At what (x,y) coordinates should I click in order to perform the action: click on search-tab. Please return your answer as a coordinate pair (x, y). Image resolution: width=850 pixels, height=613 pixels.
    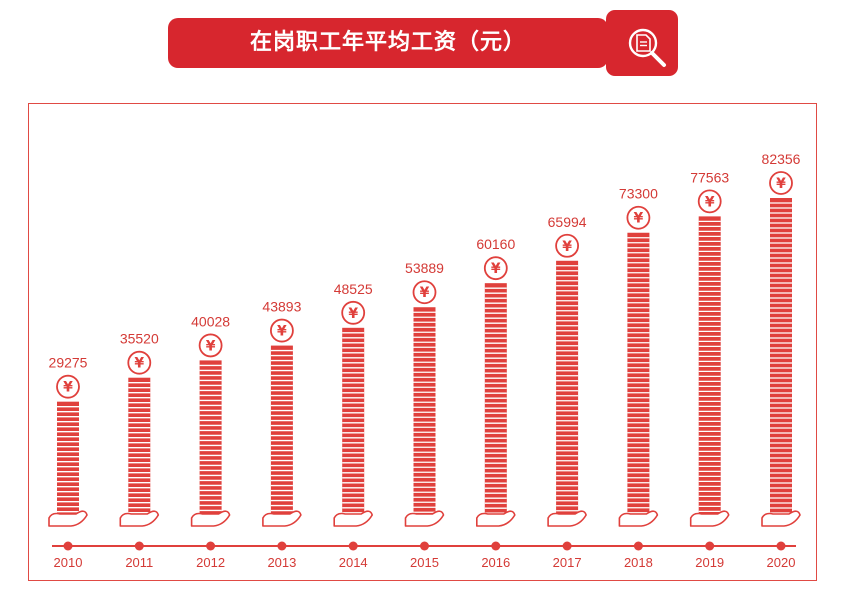
    Looking at the image, I should click on (642, 43).